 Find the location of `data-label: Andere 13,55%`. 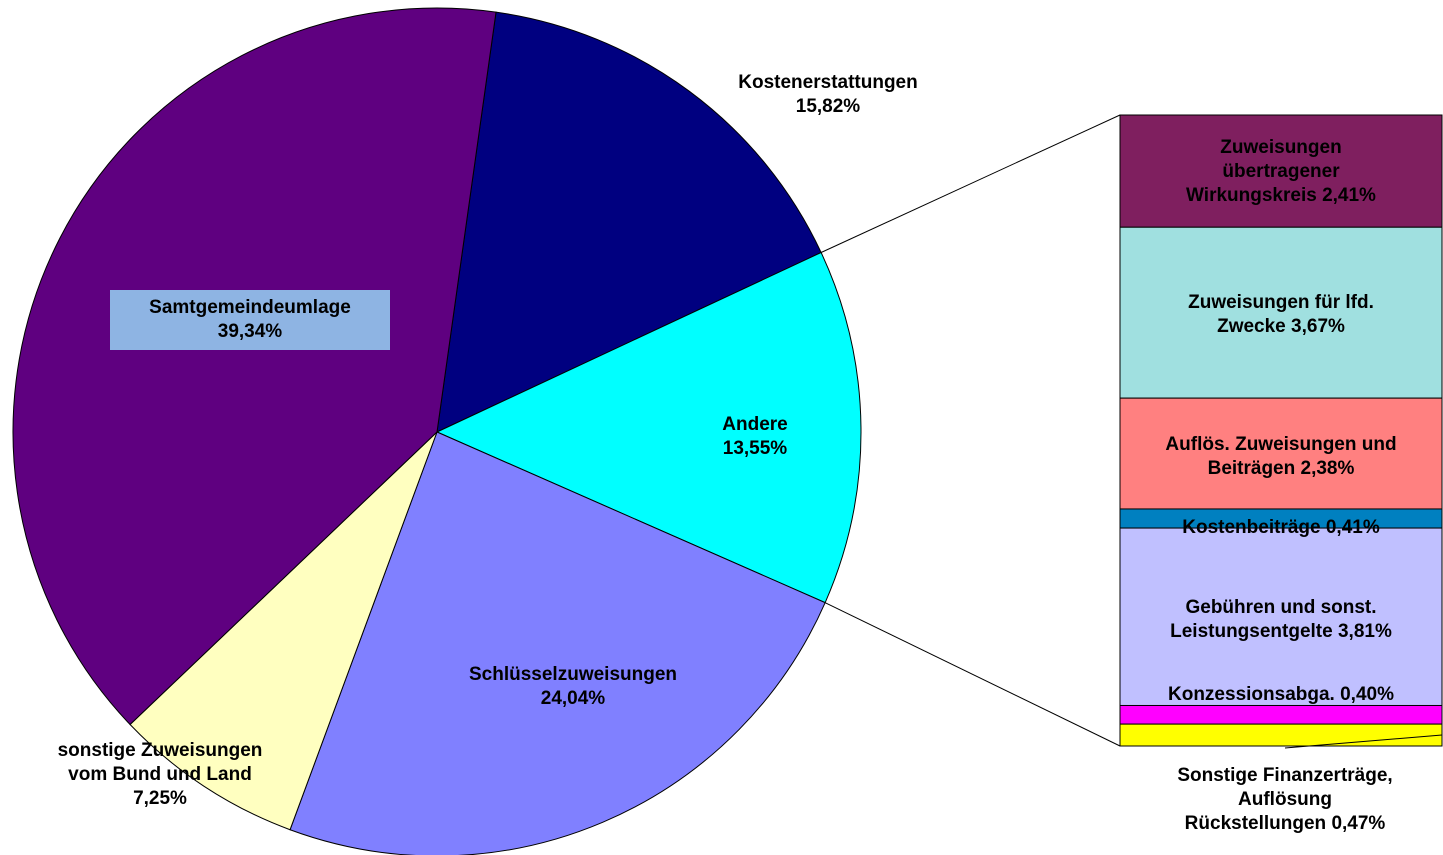

data-label: Andere 13,55% is located at coordinates (755, 437).